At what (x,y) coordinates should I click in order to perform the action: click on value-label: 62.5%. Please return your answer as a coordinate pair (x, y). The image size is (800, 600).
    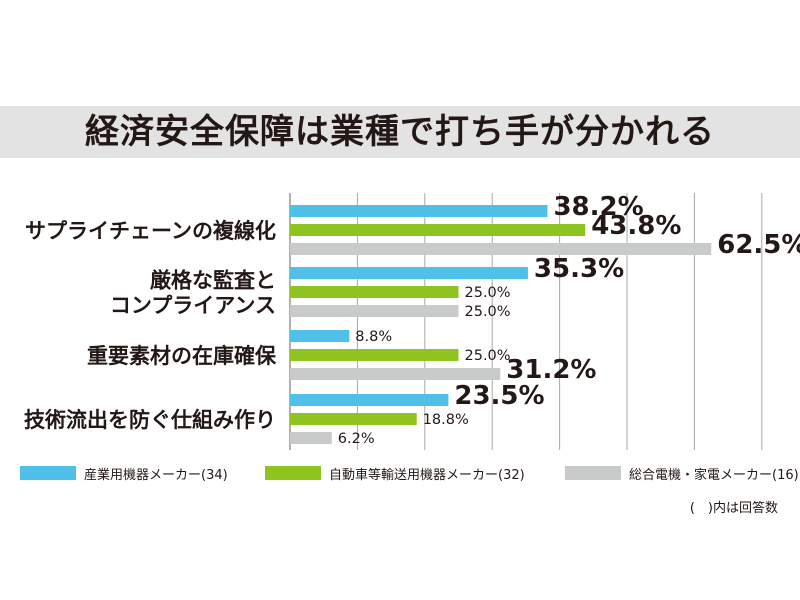
    Looking at the image, I should click on (758, 245).